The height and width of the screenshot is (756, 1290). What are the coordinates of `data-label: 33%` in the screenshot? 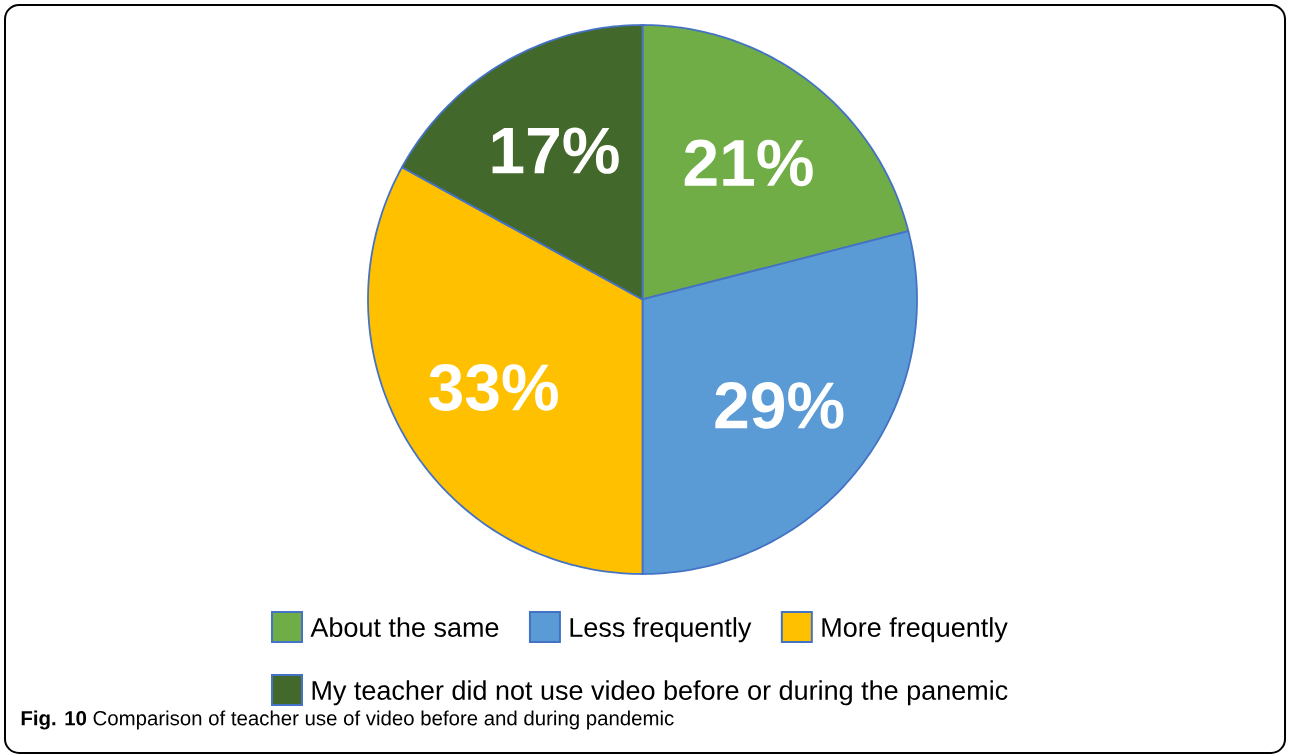 It's located at (493, 387).